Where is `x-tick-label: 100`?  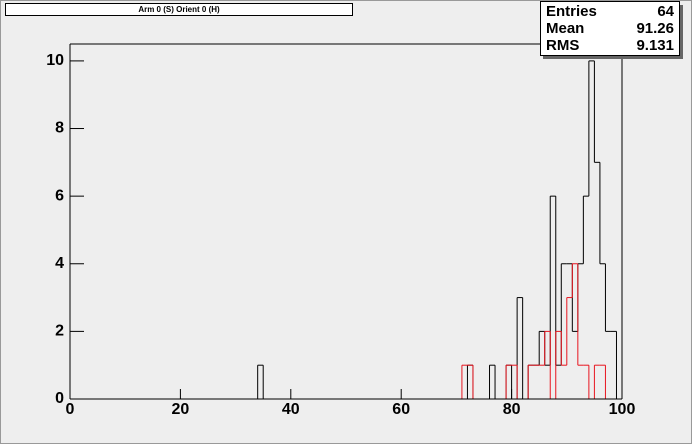
x-tick-label: 100 is located at coordinates (622, 409).